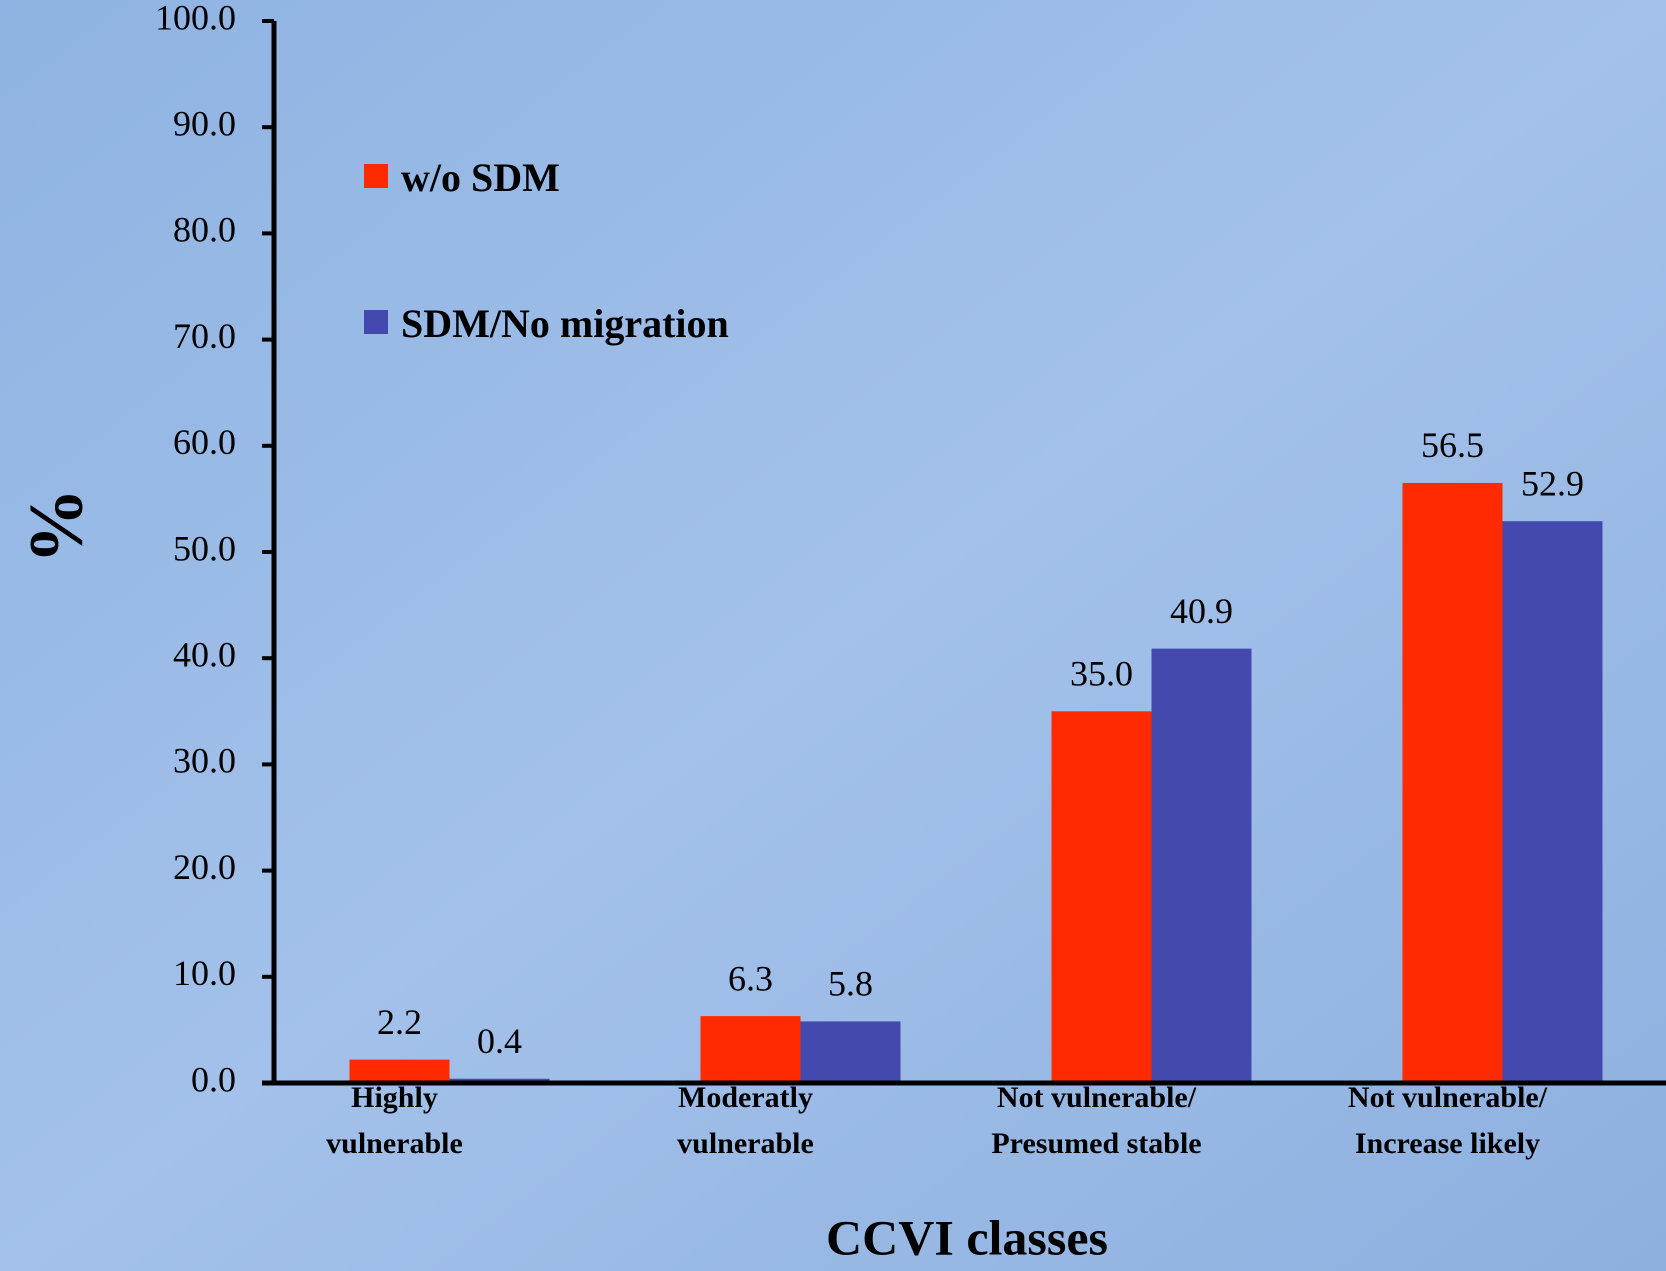  Describe the element at coordinates (394, 1120) in the screenshot. I see `x-tick-label: Highly vulnerable` at that location.